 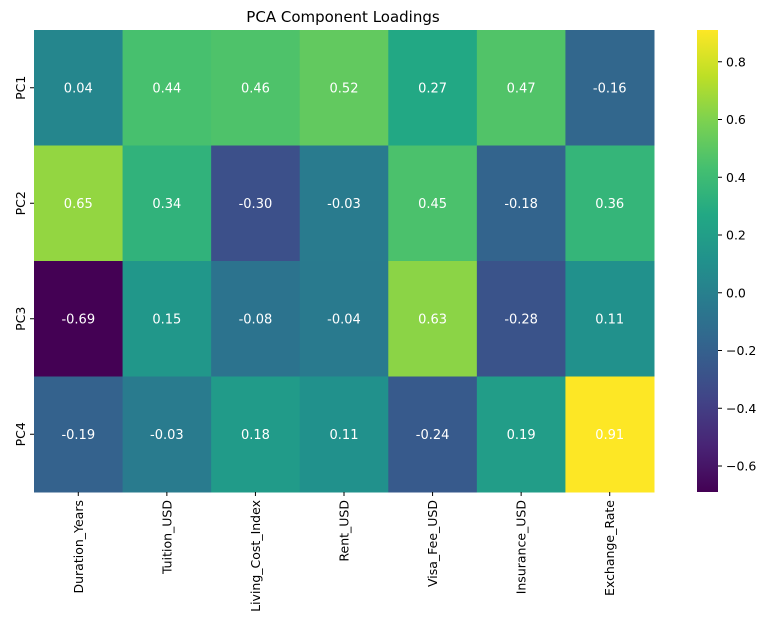 What do you see at coordinates (736, 177) in the screenshot?
I see `colorbar-tick-label: 0.4` at bounding box center [736, 177].